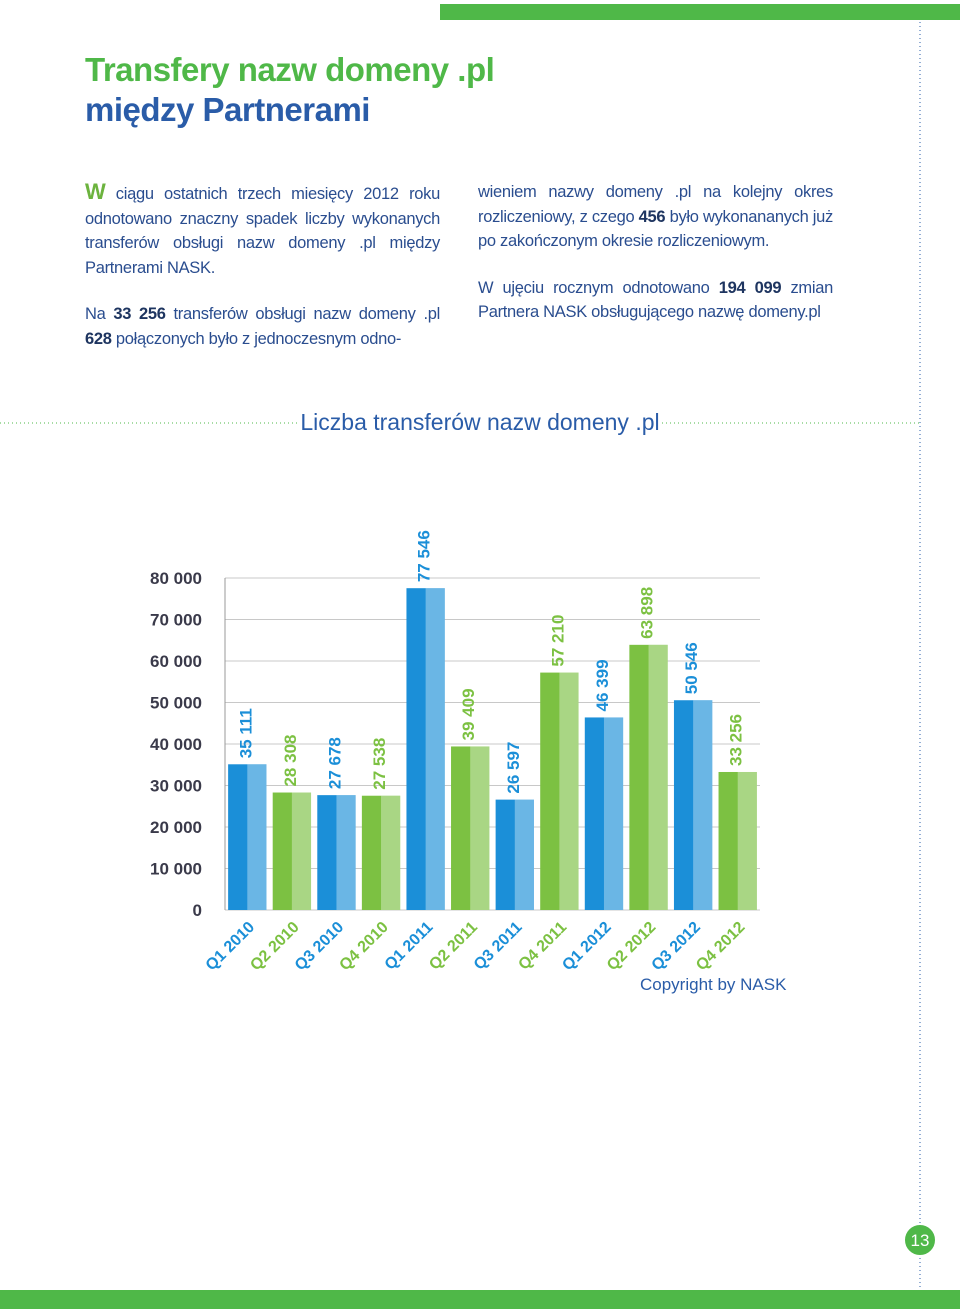 This screenshot has height=1309, width=960. I want to click on value-label: 27 678, so click(334, 763).